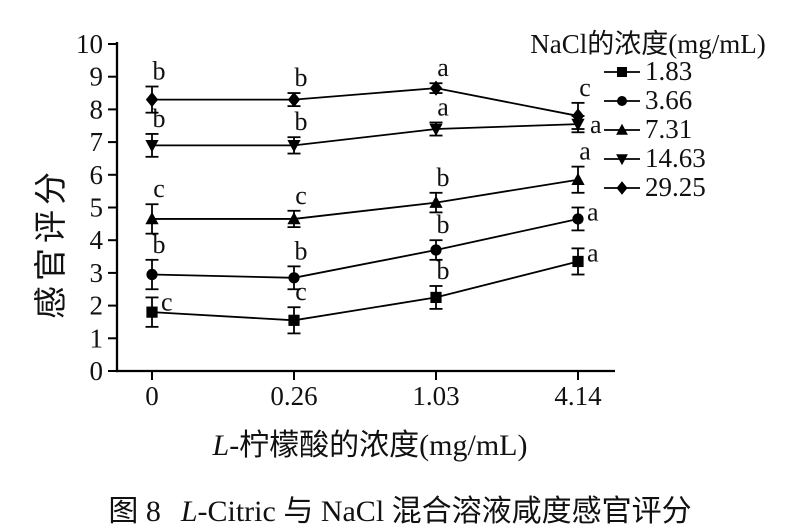 The image size is (800, 530). Describe the element at coordinates (97, 77) in the screenshot. I see `y-tick-label: 9` at that location.